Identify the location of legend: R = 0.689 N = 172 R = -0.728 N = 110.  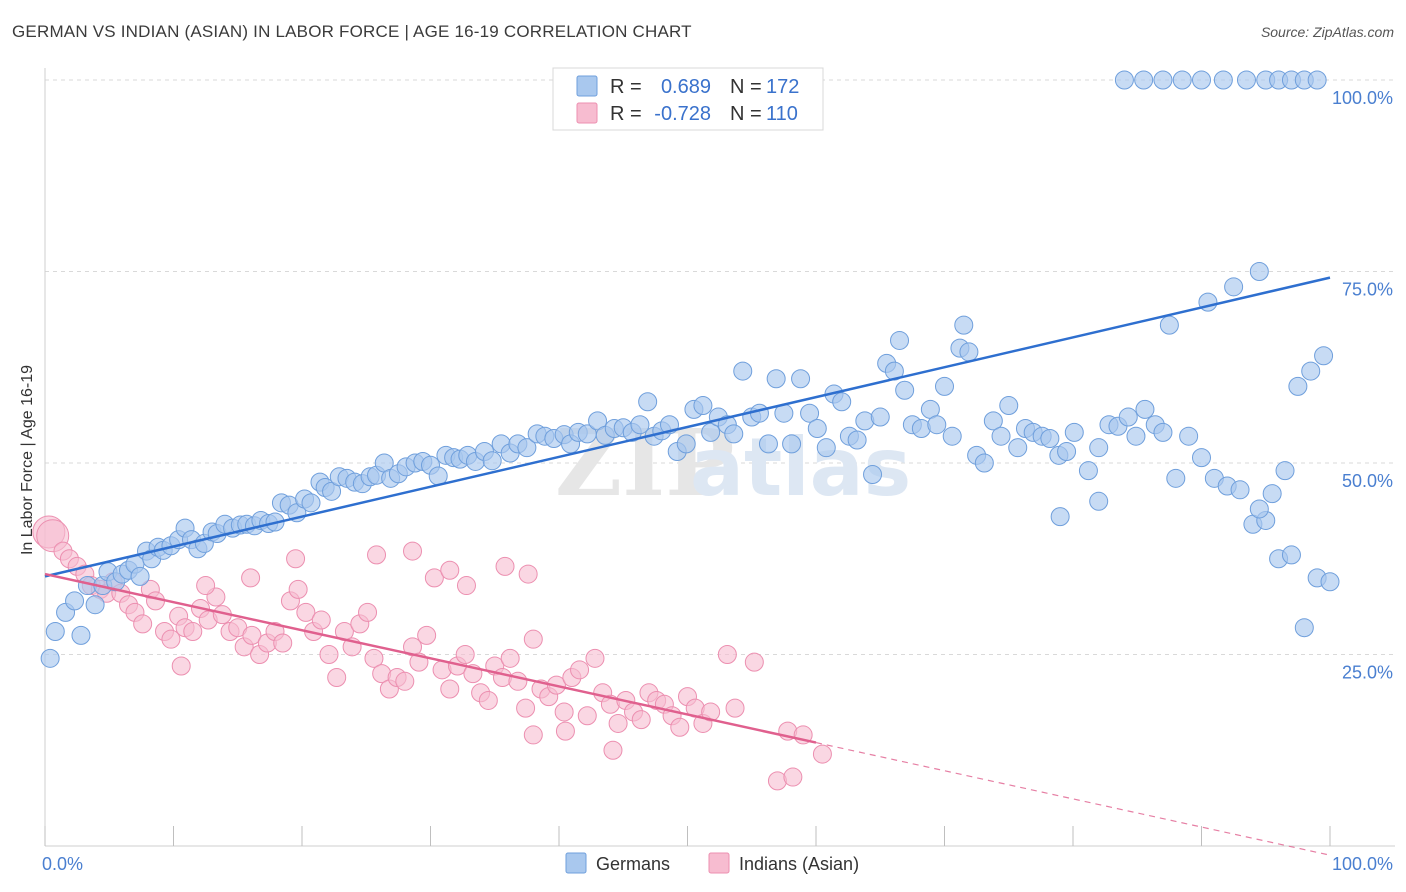
(688, 99).